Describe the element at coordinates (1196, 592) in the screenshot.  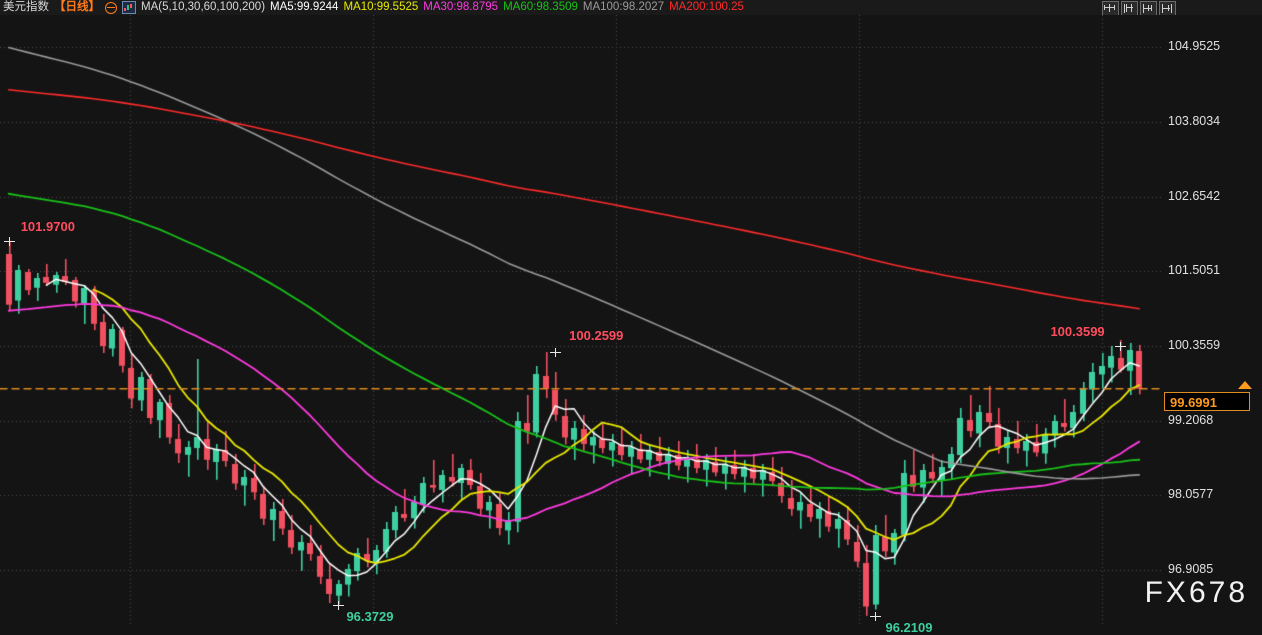
I see `watermark: FX678` at that location.